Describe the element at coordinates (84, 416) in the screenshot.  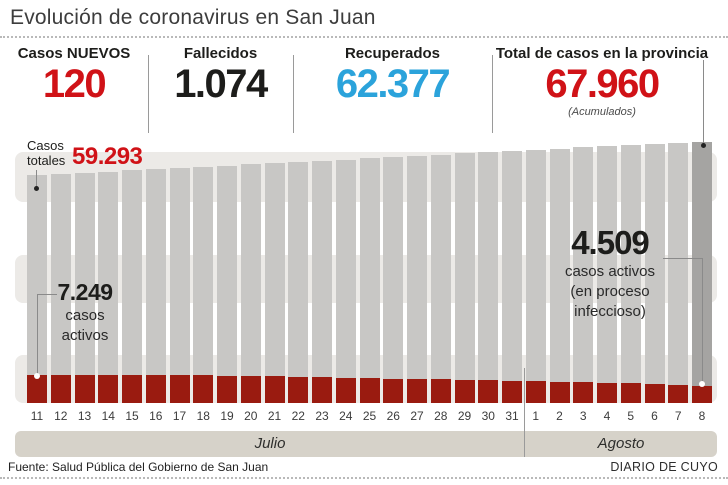
I see `x-tick-13: 13` at that location.